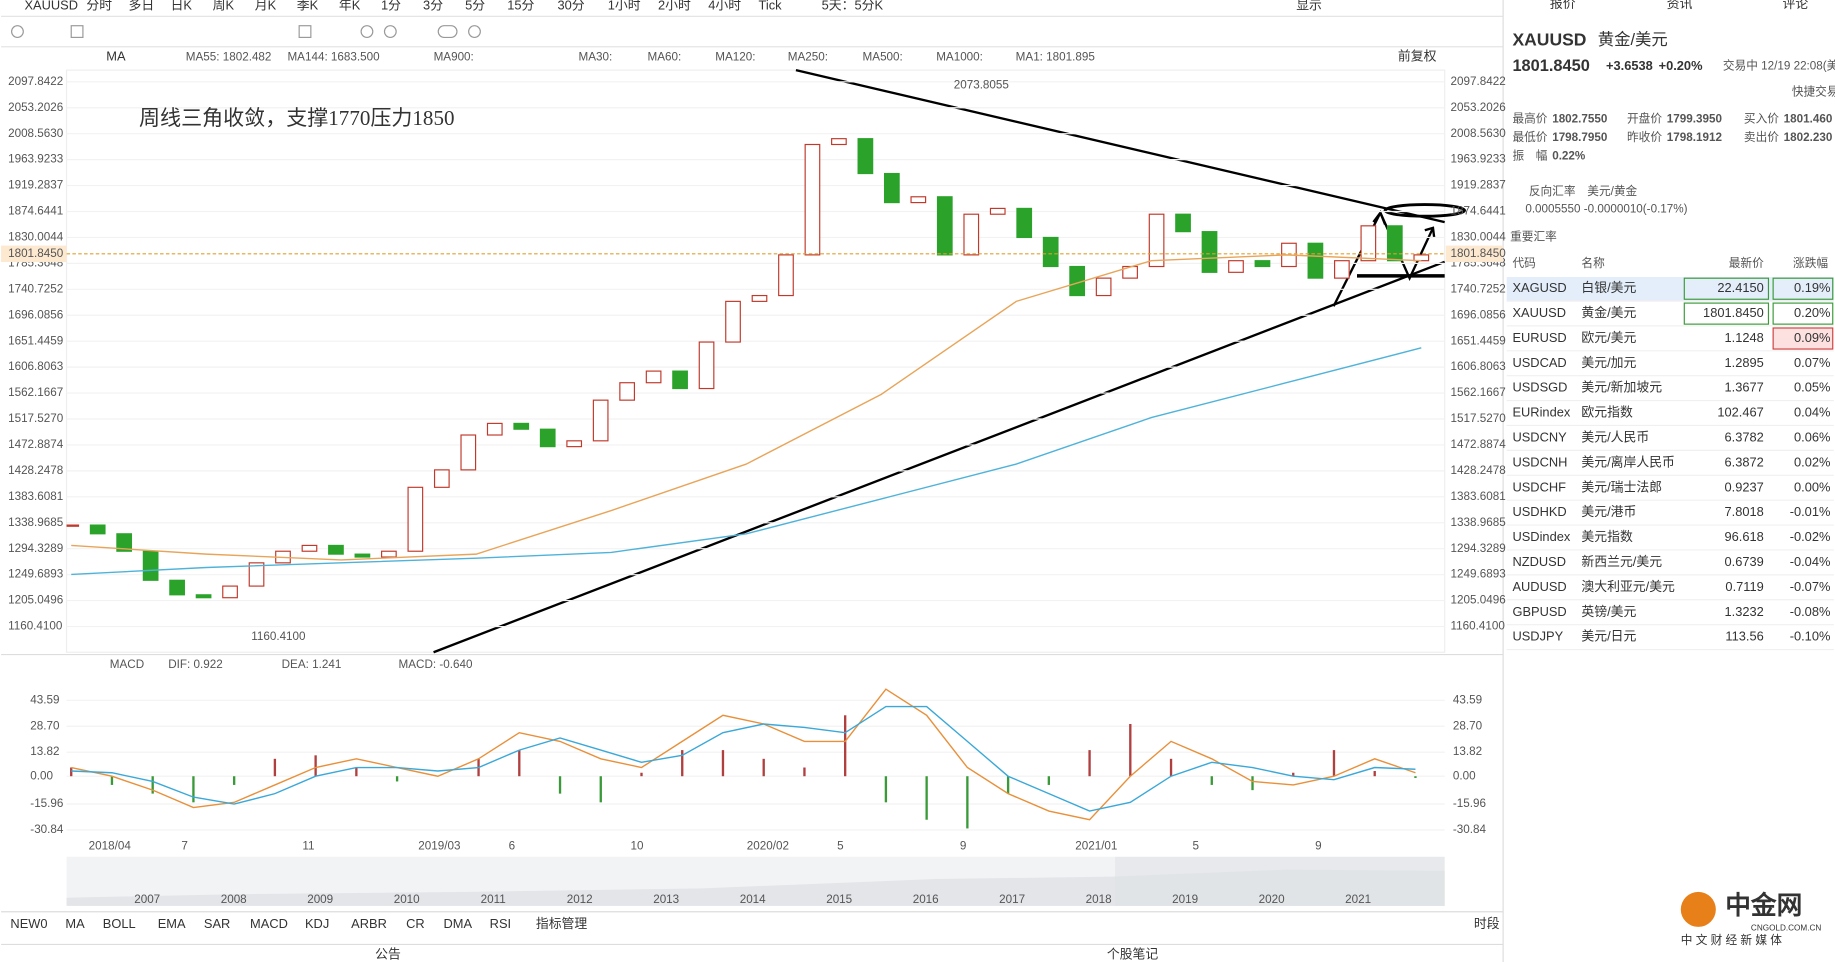 This screenshot has height=962, width=1835. What do you see at coordinates (771, 6) in the screenshot?
I see `period-tab: Tick` at bounding box center [771, 6].